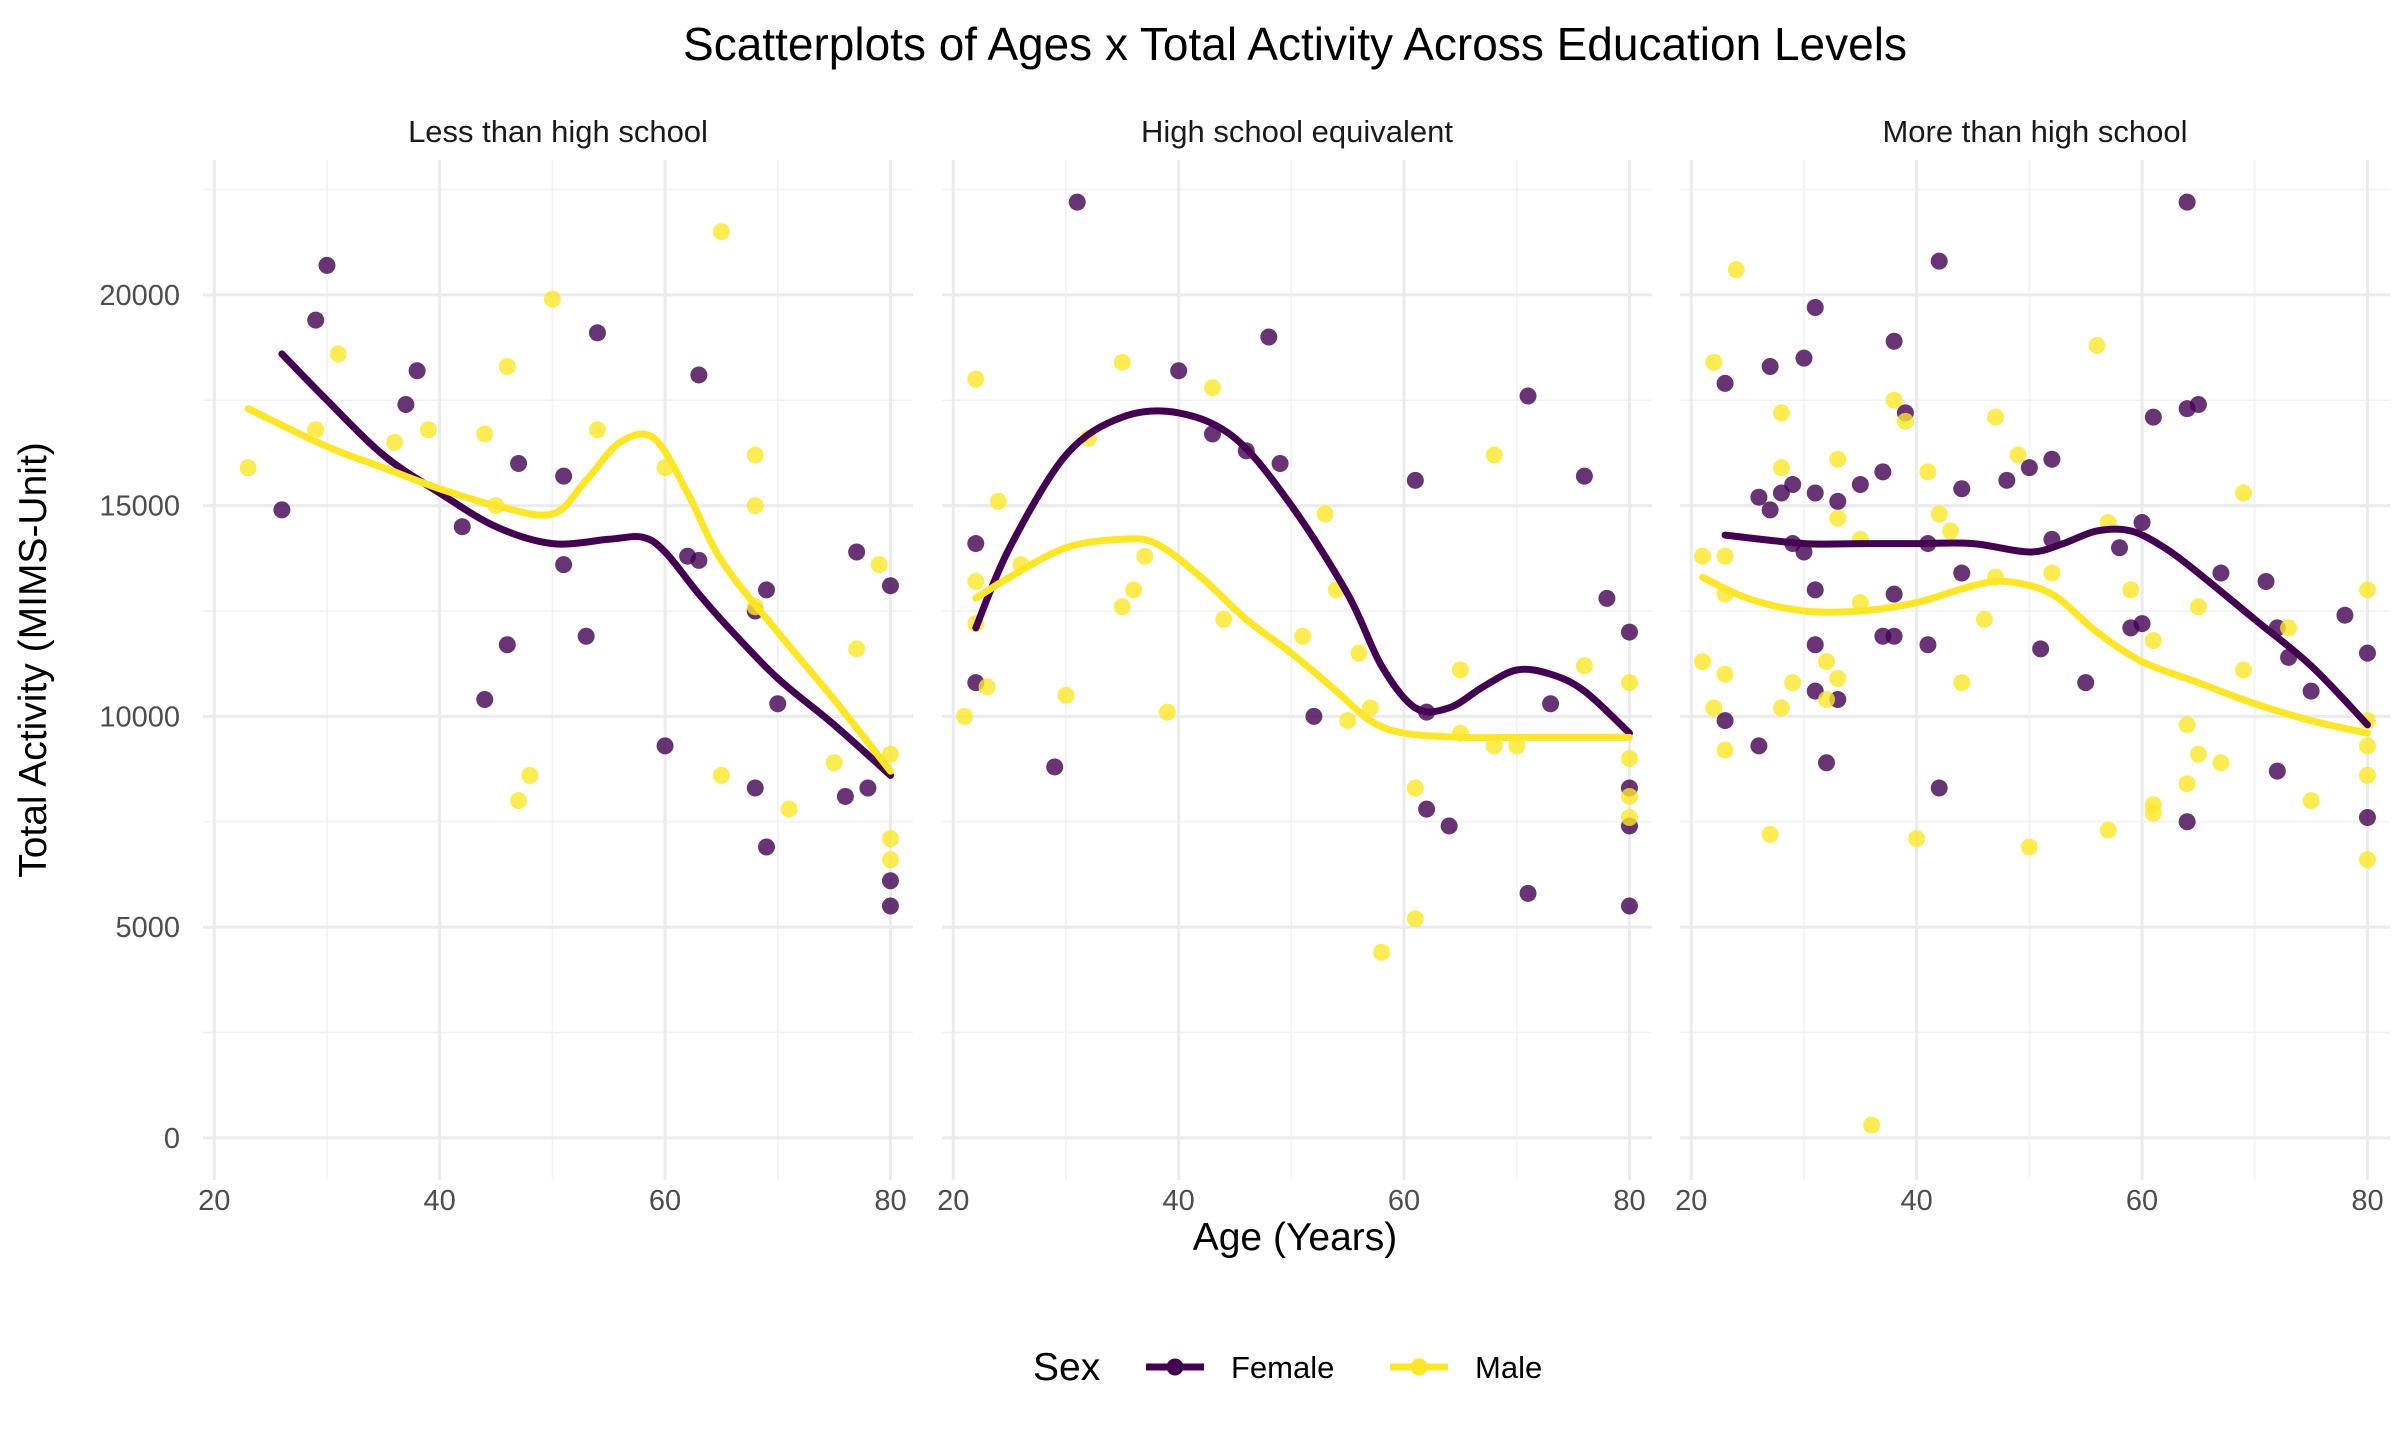 This screenshot has height=1440, width=2400. I want to click on x-tick-label: 60, so click(2142, 1201).